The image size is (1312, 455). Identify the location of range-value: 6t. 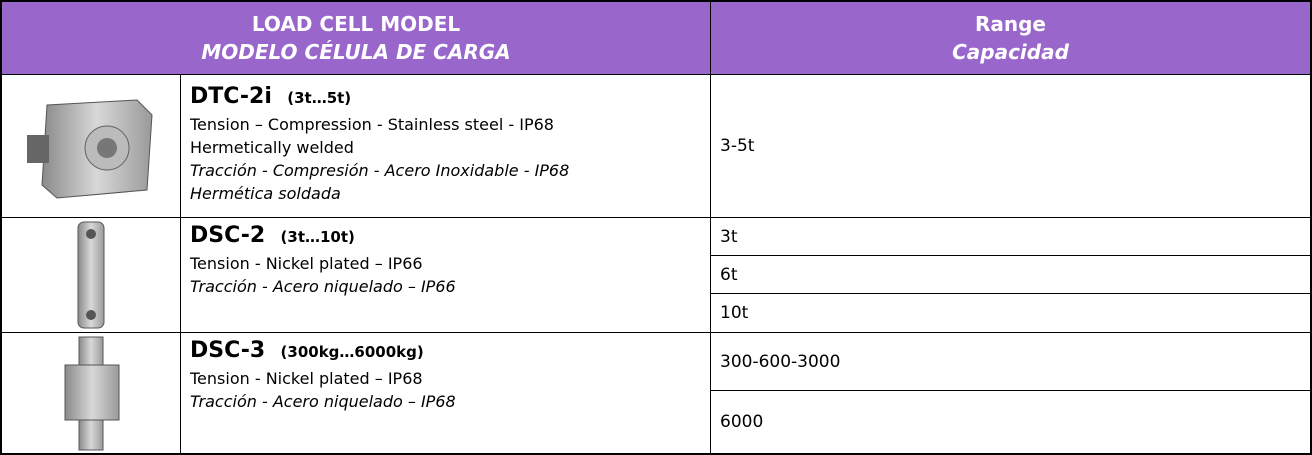
(729, 274).